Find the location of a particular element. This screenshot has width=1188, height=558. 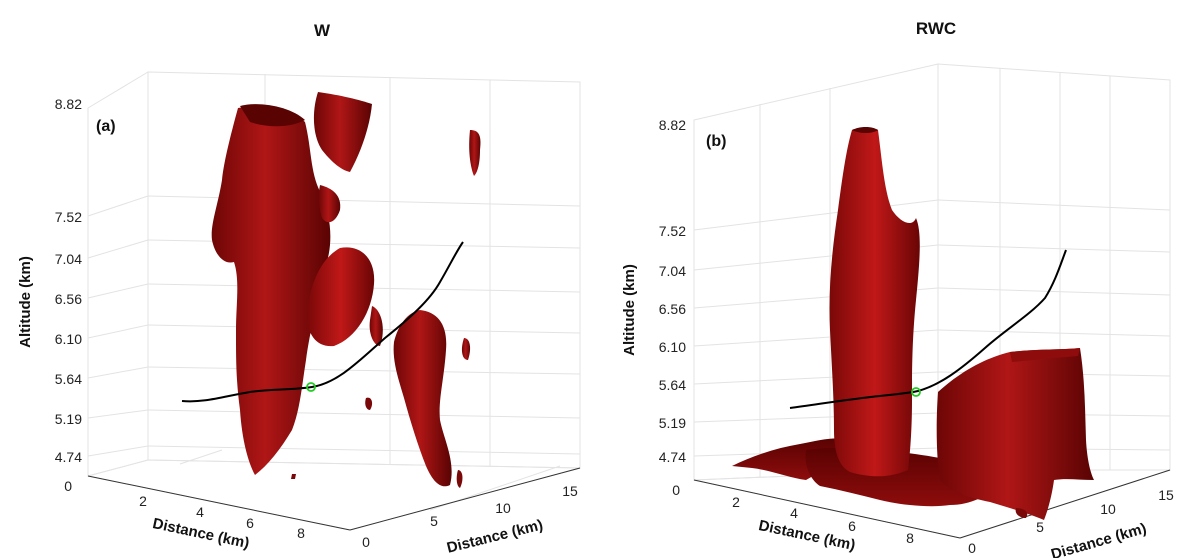

panel-a-y-tick: 10 is located at coordinates (503, 508).